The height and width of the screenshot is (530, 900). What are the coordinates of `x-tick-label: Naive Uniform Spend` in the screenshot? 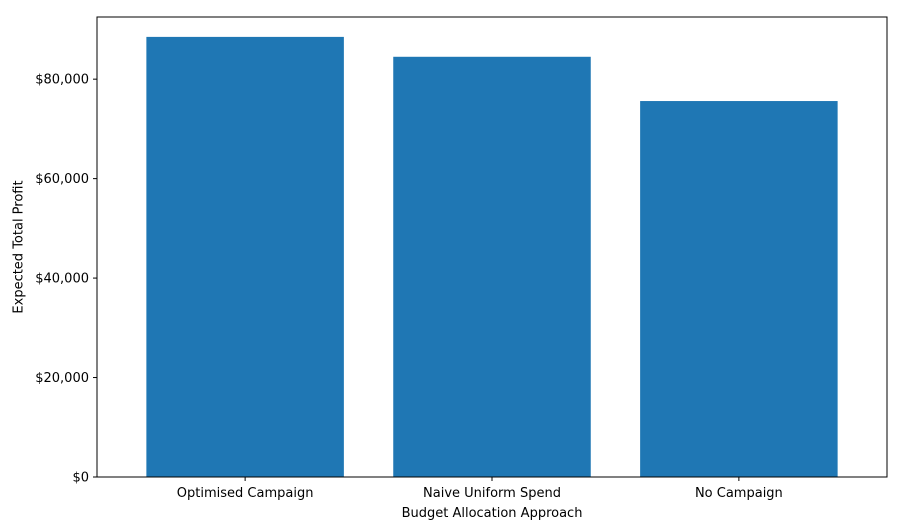 It's located at (492, 493).